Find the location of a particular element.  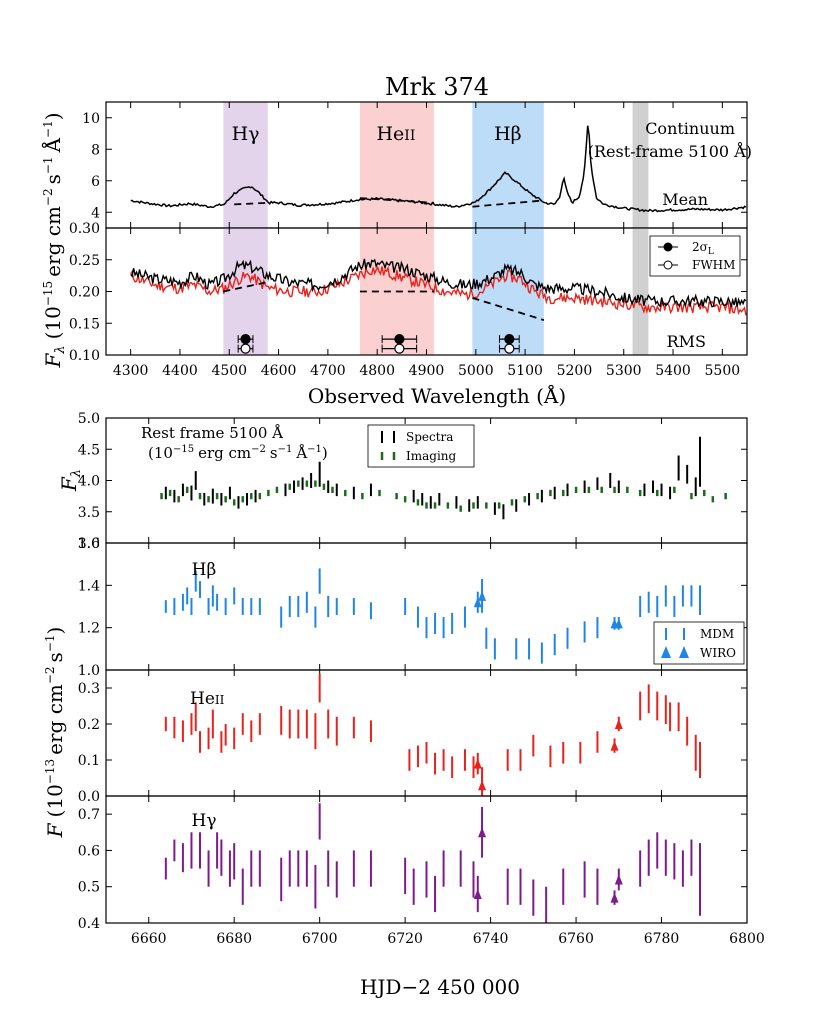

xtick-label: 5200 is located at coordinates (575, 371).